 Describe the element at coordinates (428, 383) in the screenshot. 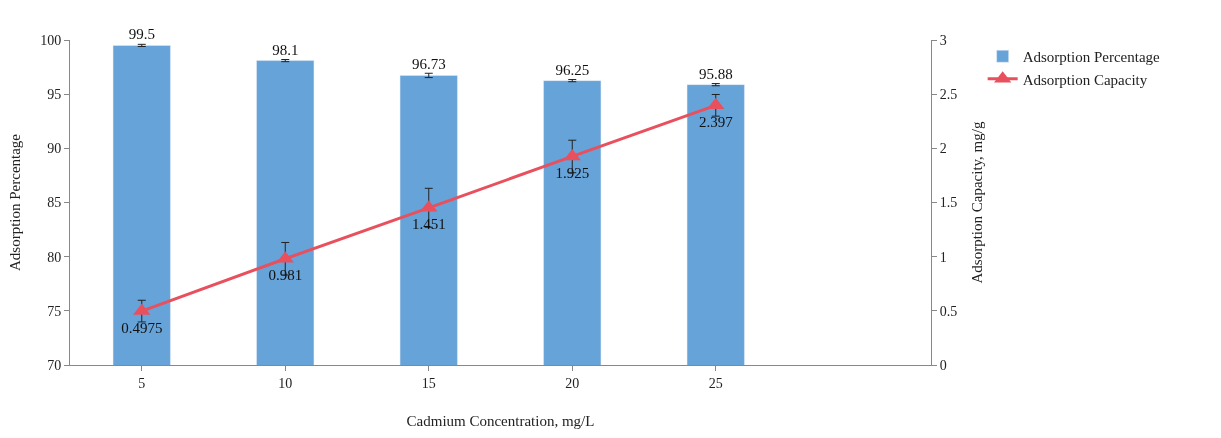

I see `x-tick-label: 15` at that location.